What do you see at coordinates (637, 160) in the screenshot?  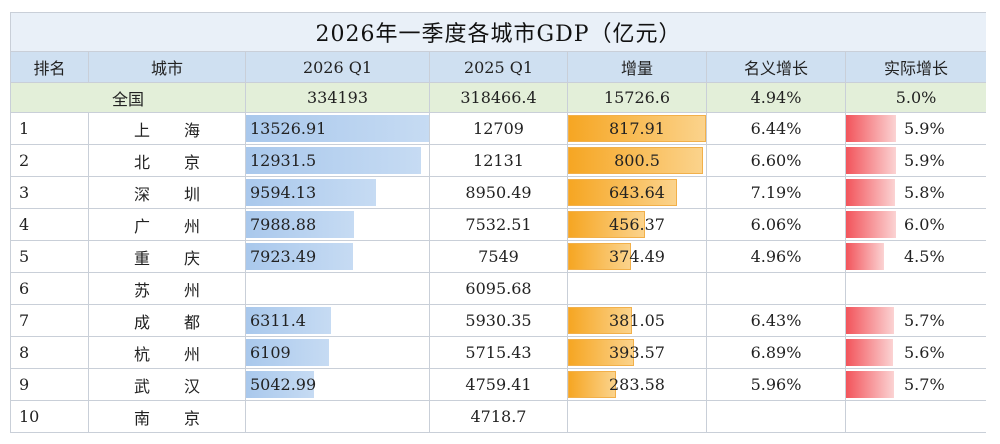 I see `increase-cell: 800.5` at bounding box center [637, 160].